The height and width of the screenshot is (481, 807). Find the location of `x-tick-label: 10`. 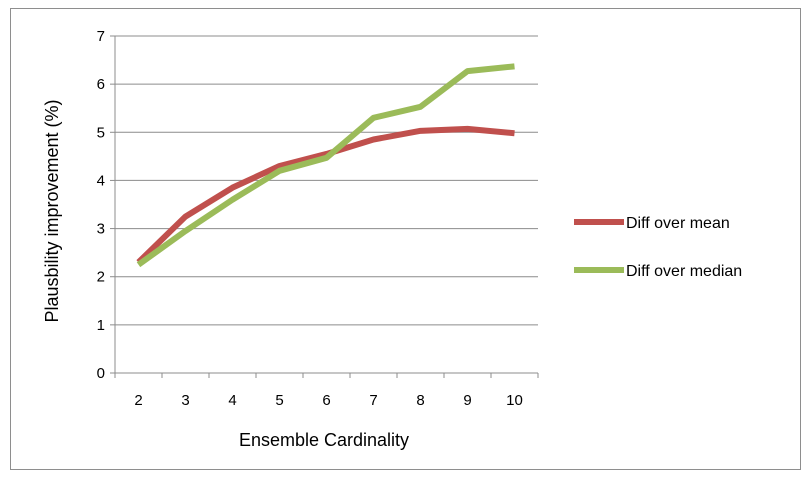

x-tick-label: 10 is located at coordinates (514, 400).